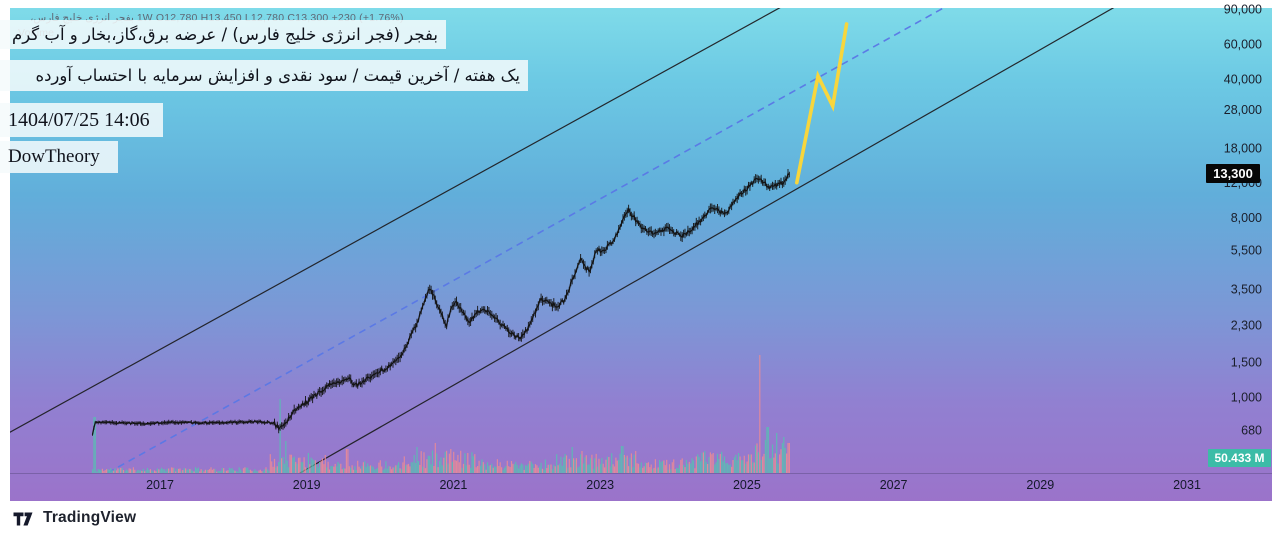 This screenshot has height=535, width=1282. Describe the element at coordinates (1246, 397) in the screenshot. I see `price-tick-label: 1,000` at that location.